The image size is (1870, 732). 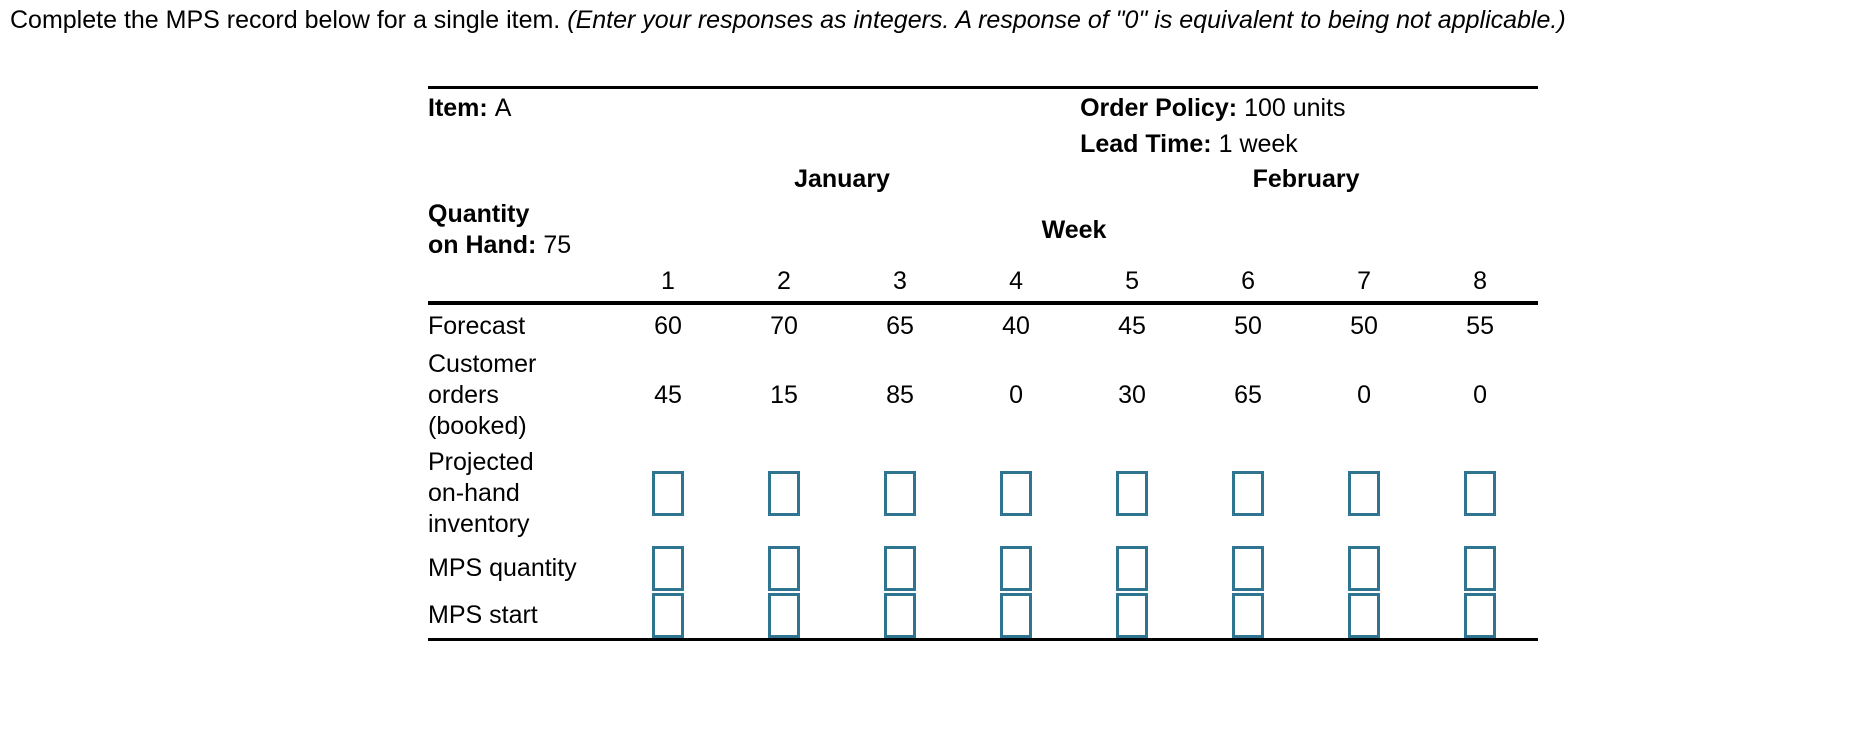 What do you see at coordinates (1306, 145) in the screenshot?
I see `lead-time-cell: Lead Time: 1 week` at bounding box center [1306, 145].